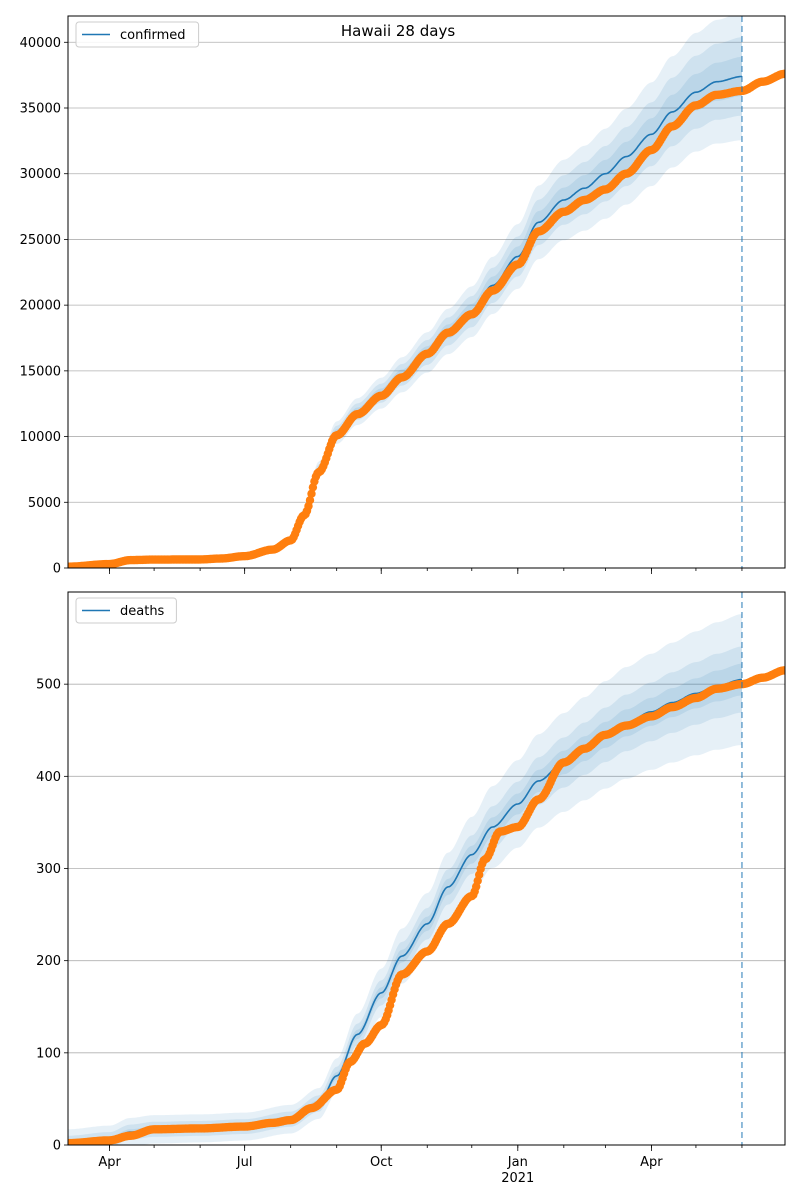  I want to click on y-tick-label: 15000, so click(40, 371).